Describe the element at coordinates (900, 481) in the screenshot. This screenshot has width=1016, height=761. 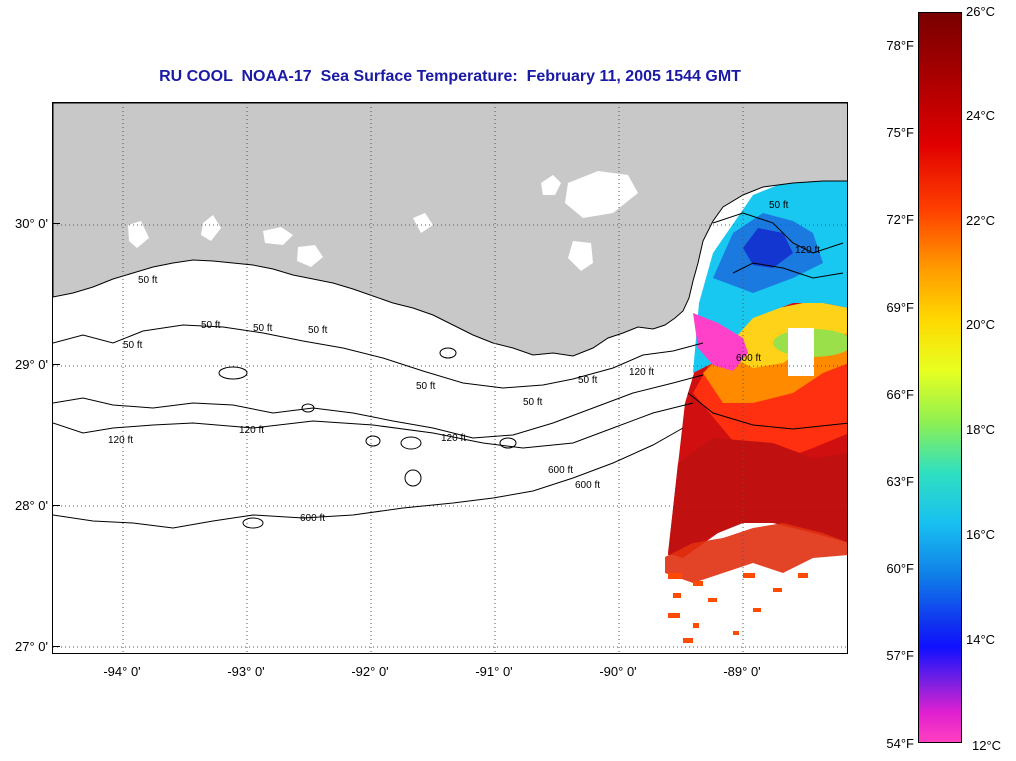
I see `fahrenheit-label: 63°F` at that location.